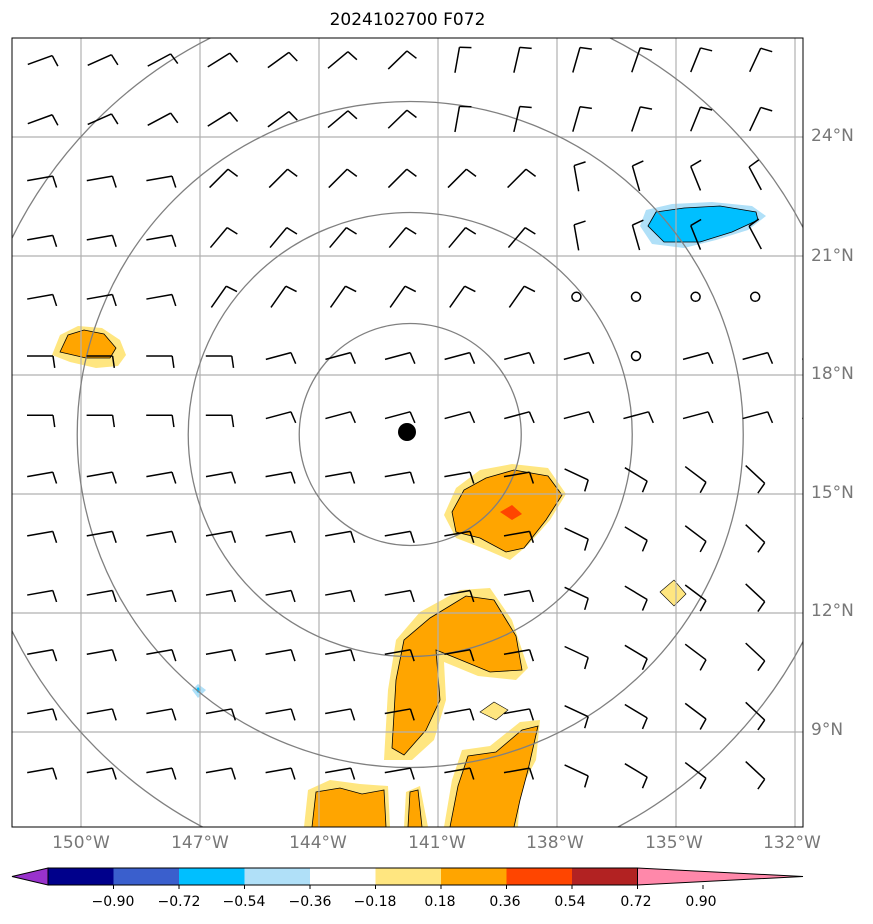 The height and width of the screenshot is (924, 873). What do you see at coordinates (555, 843) in the screenshot?
I see `lon-label-138w: 138°W` at bounding box center [555, 843].